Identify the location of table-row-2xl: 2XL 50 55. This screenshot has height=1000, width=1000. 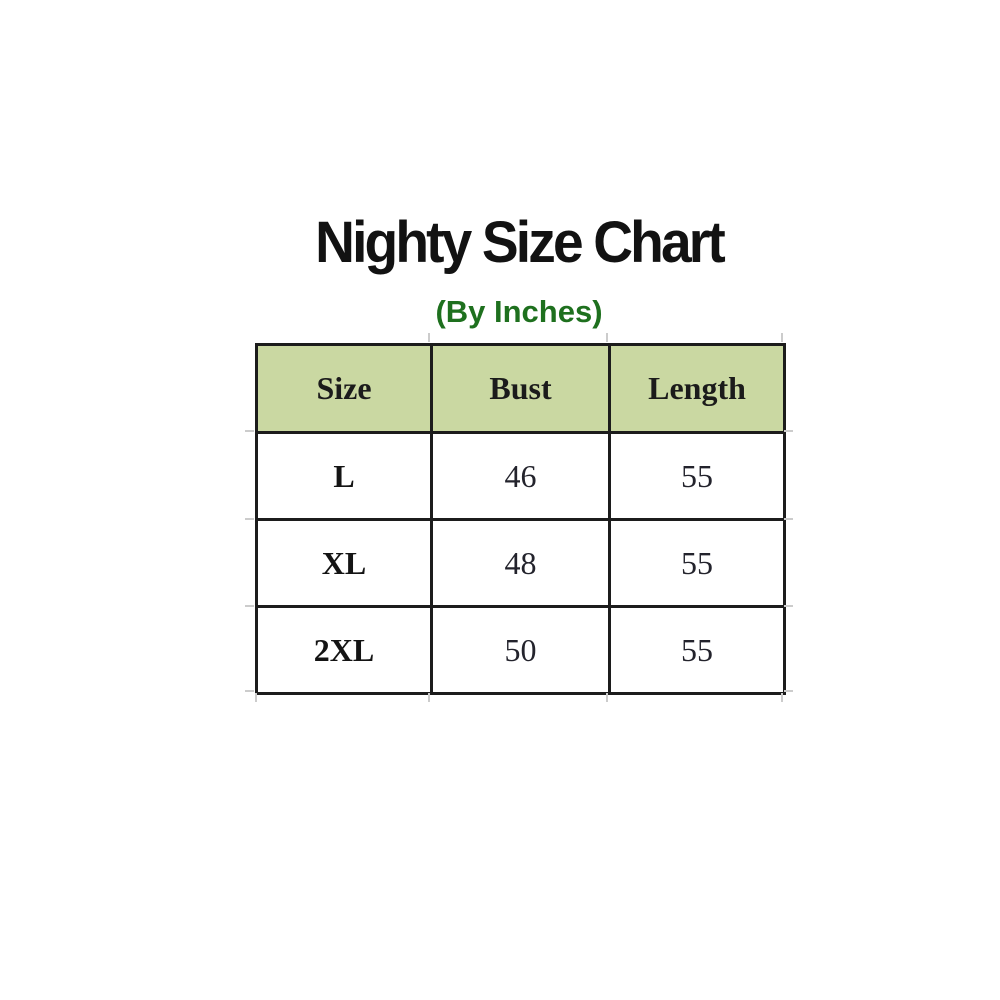
(520, 650).